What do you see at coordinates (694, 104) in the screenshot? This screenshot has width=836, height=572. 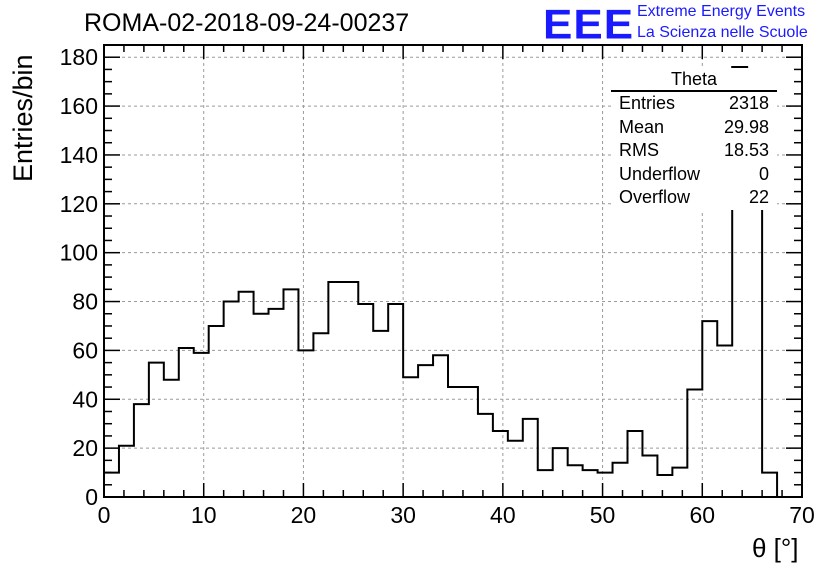 I see `stats-row-entries: Entries 2318` at bounding box center [694, 104].